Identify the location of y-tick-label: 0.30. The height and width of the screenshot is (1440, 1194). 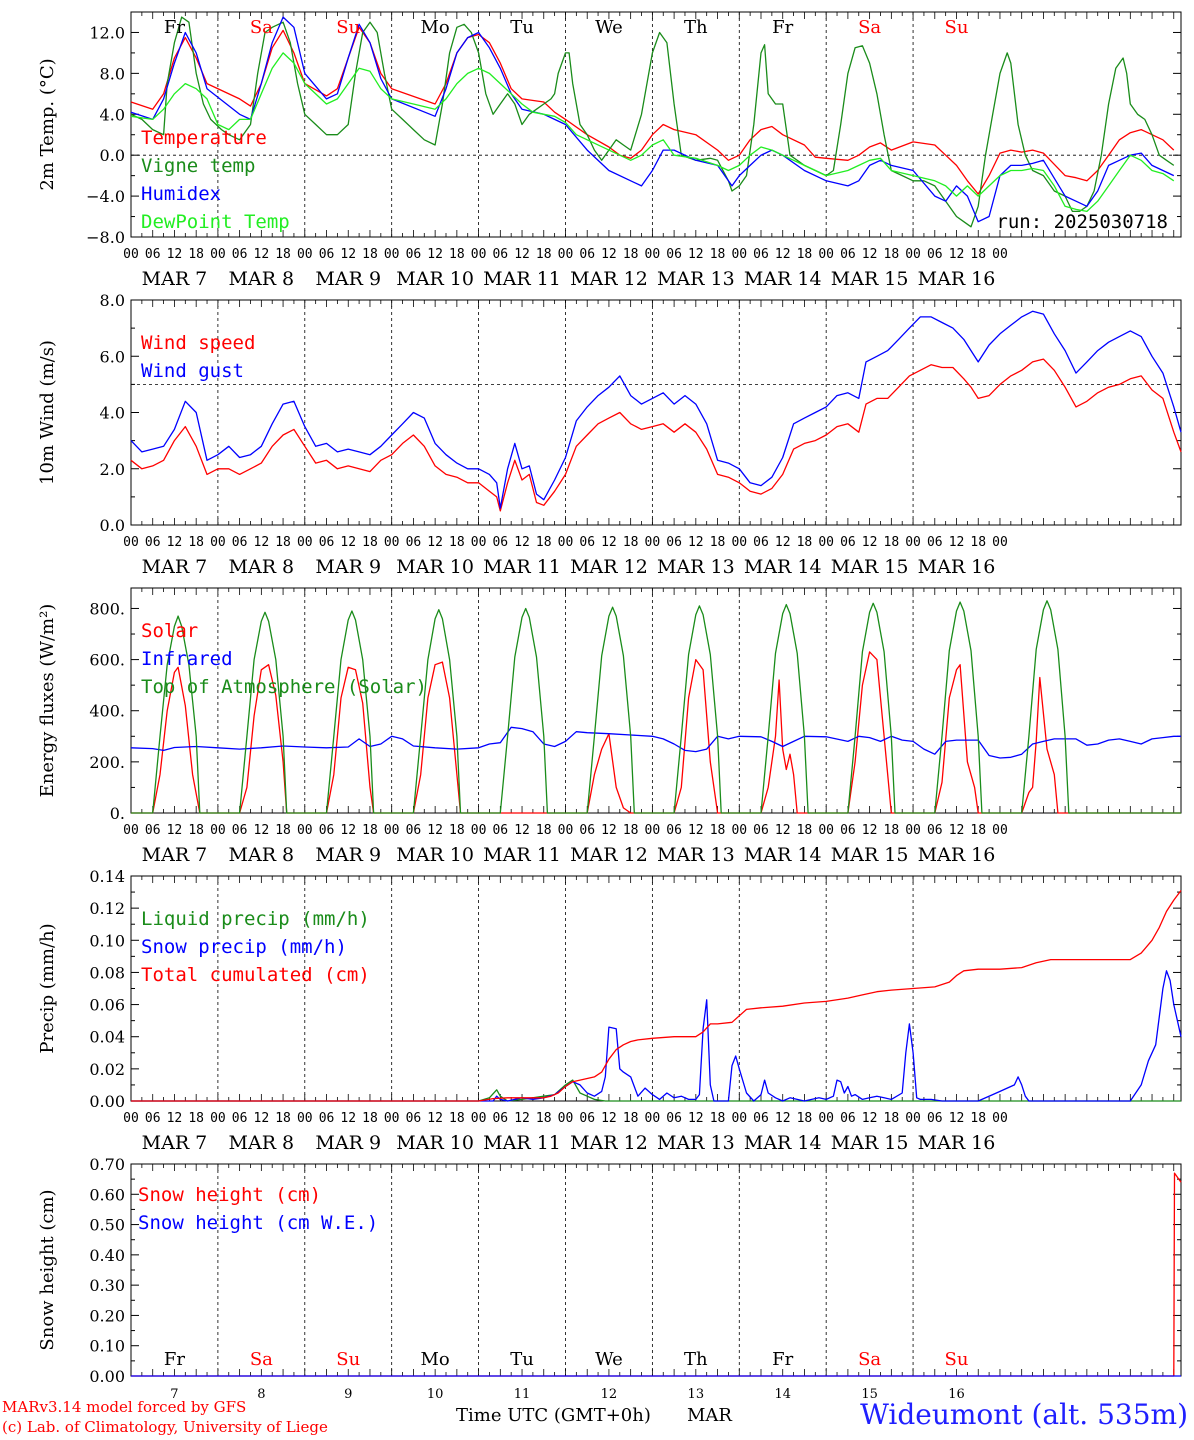
(107, 1285).